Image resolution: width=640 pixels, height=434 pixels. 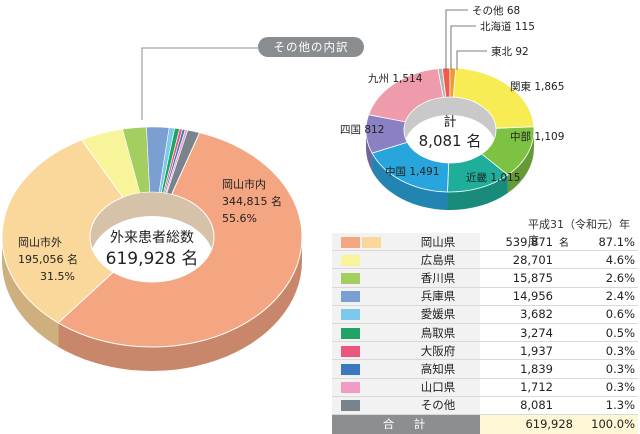 What do you see at coordinates (48, 259) in the screenshot?
I see `slice-value-city-out: 195,056 名` at bounding box center [48, 259].